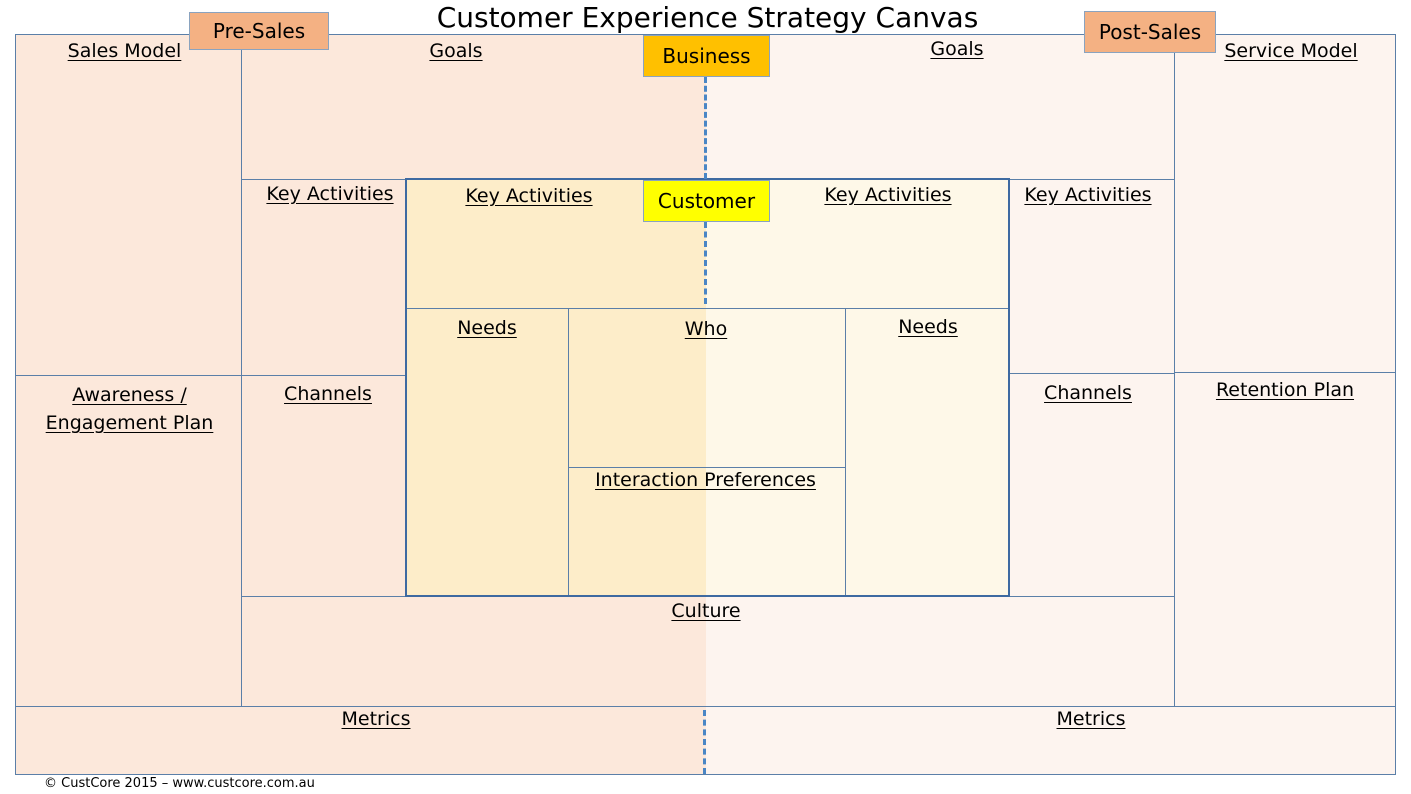 The height and width of the screenshot is (794, 1411). I want to click on interaction-preferences-label: Interaction Preferences, so click(705, 480).